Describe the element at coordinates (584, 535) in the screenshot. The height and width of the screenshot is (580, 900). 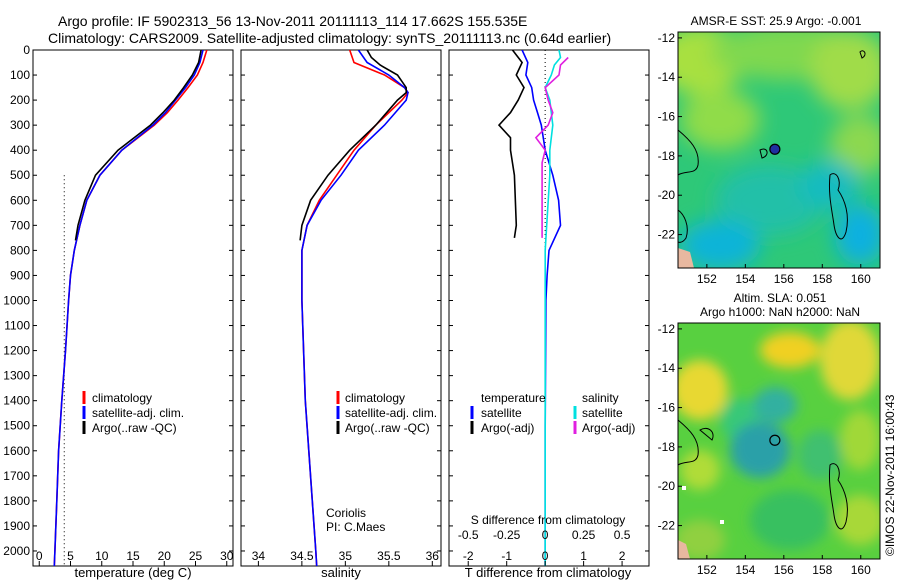
I see `s-tick-label: 0.25` at that location.